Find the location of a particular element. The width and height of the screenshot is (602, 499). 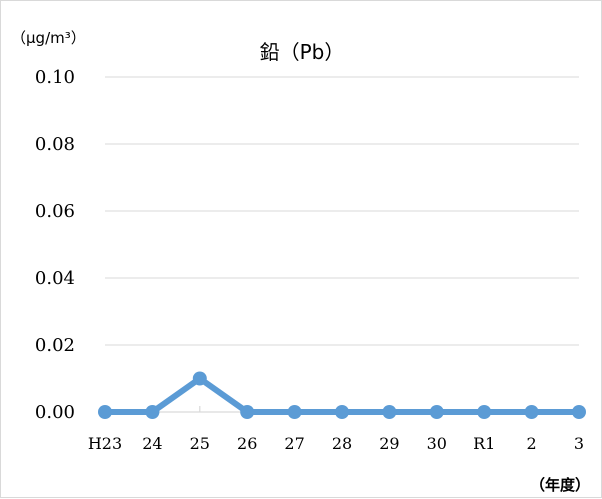

y-tick-label: 0.00 is located at coordinates (55, 412).